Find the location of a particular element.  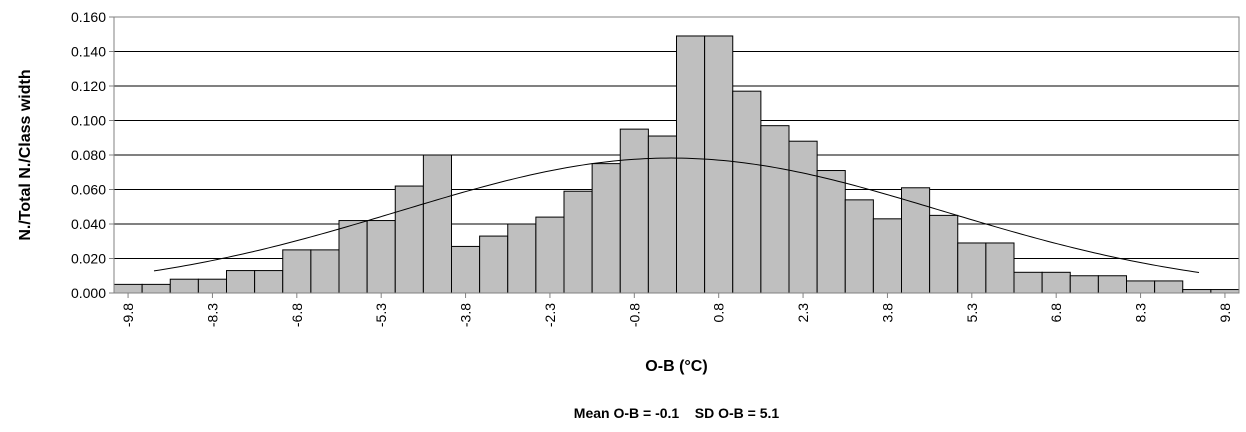

y-tick-label: 0.140 is located at coordinates (88, 52).